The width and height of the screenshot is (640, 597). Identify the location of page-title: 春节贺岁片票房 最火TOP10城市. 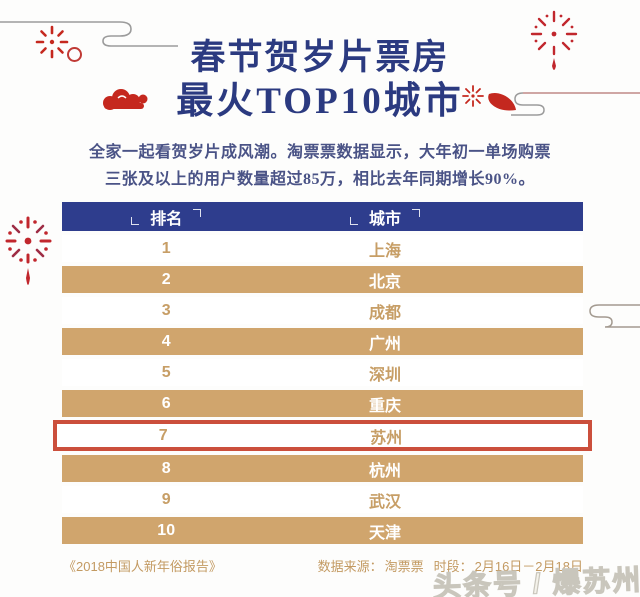
(320, 80).